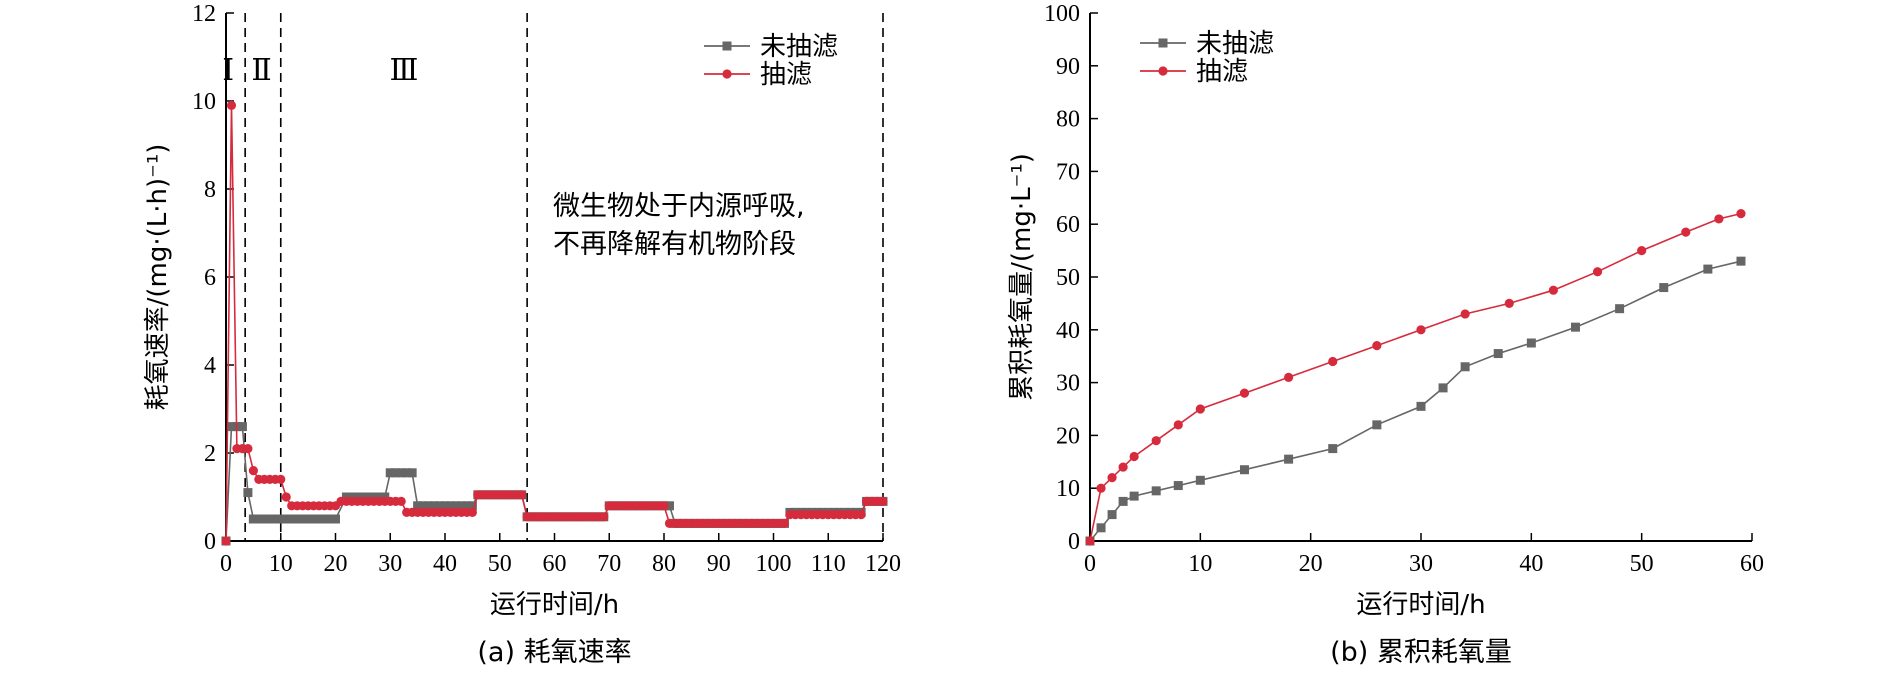 The height and width of the screenshot is (685, 1890). What do you see at coordinates (210, 454) in the screenshot?
I see `y-tick-label: 2` at bounding box center [210, 454].